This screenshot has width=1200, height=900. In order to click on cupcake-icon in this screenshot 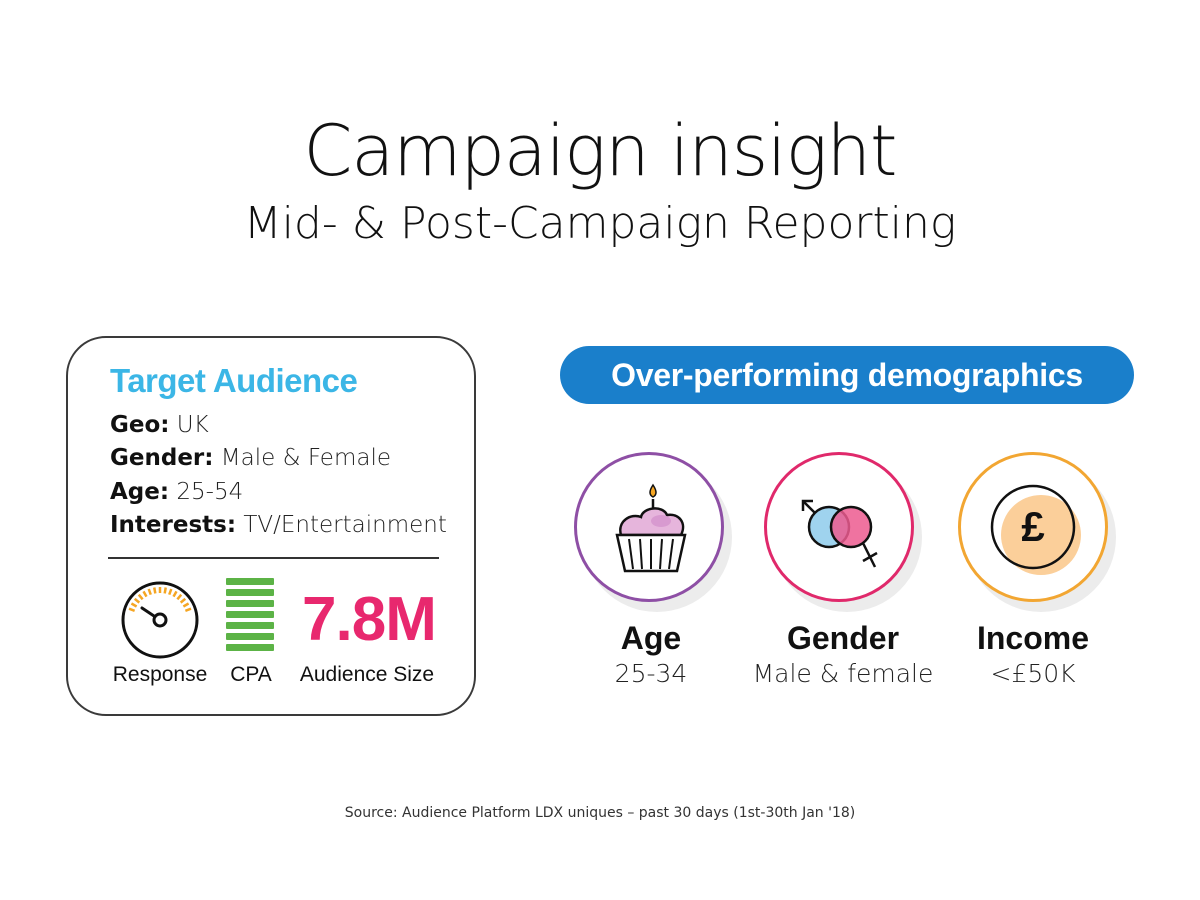, I will do `click(651, 528)`.